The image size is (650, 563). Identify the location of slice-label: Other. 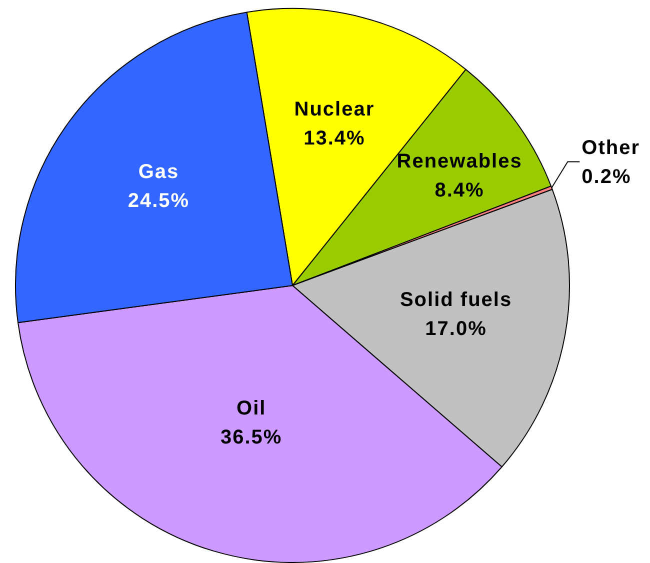
(611, 147).